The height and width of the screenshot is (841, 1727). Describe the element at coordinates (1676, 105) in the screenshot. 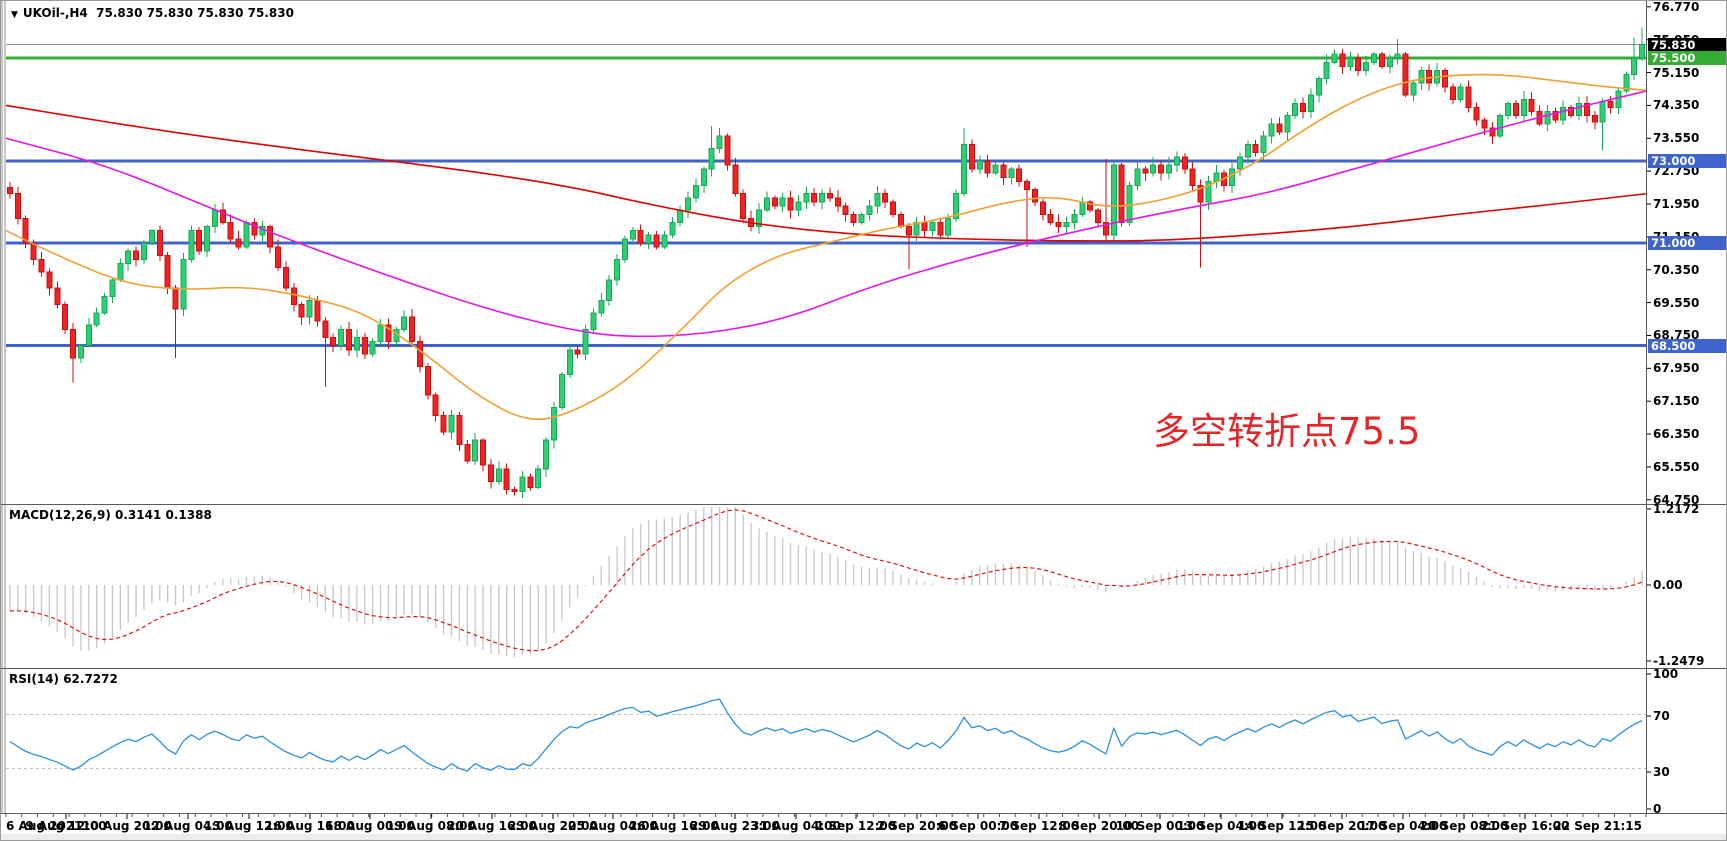

I see `price-axis-label: 74.350` at that location.